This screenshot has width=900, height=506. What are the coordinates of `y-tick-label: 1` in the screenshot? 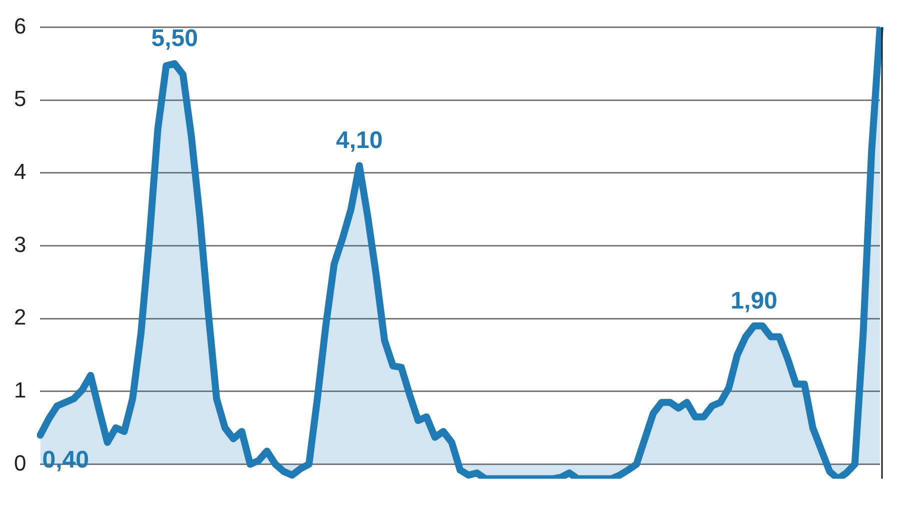 It's located at (20, 389).